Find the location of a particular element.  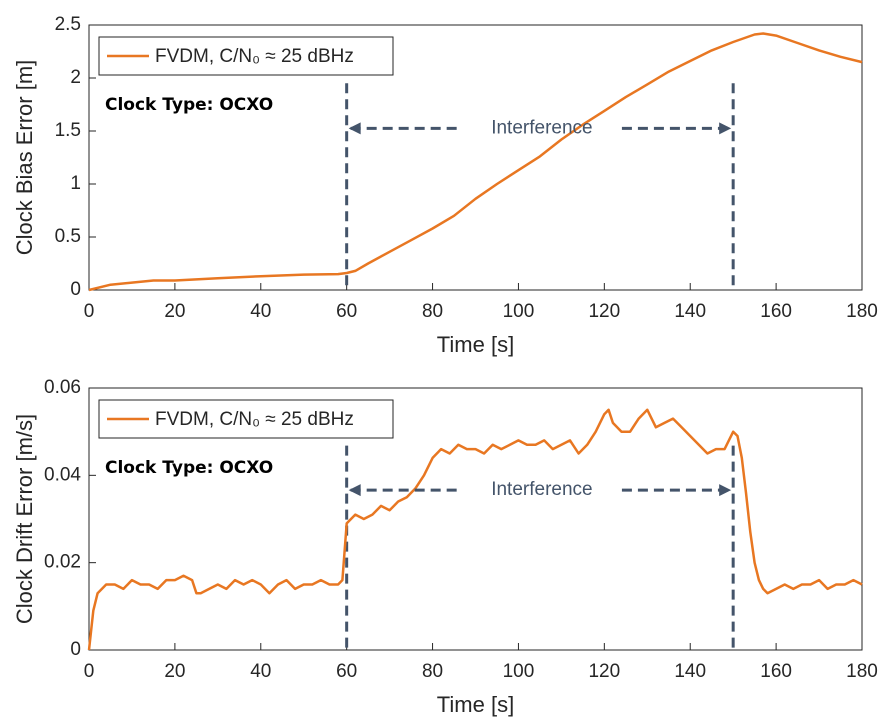

y-axis-title: Clock Bias Error [m] is located at coordinates (24, 158).